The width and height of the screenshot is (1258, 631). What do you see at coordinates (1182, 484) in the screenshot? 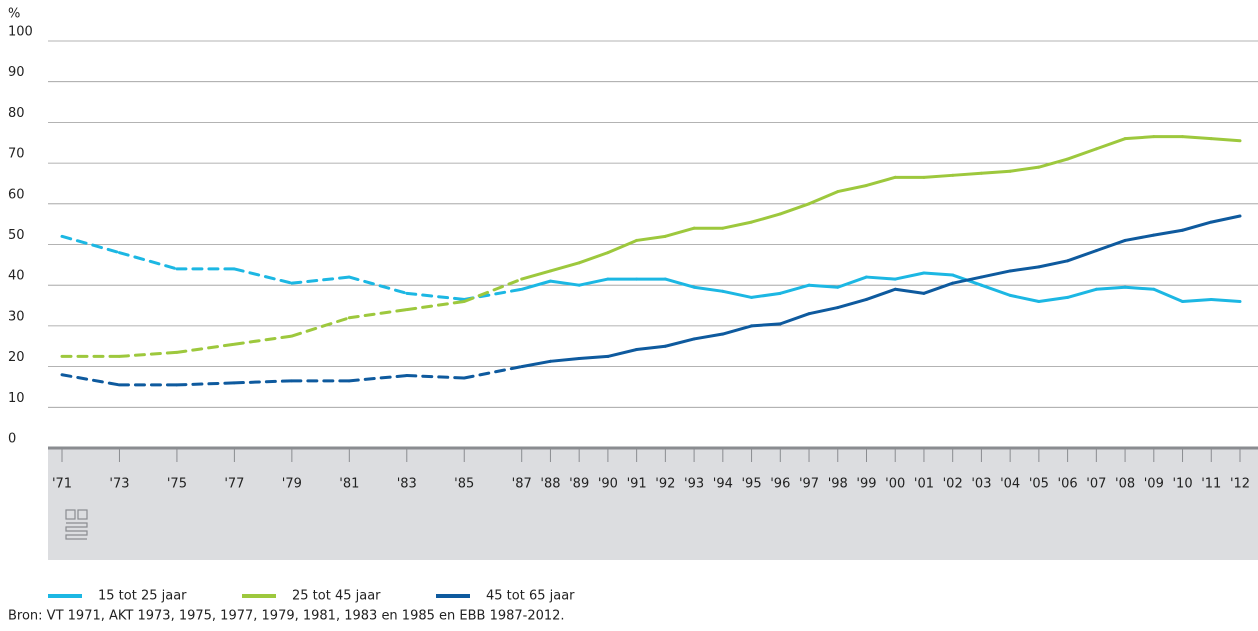
I see `x-tick-label: '10` at bounding box center [1182, 484].